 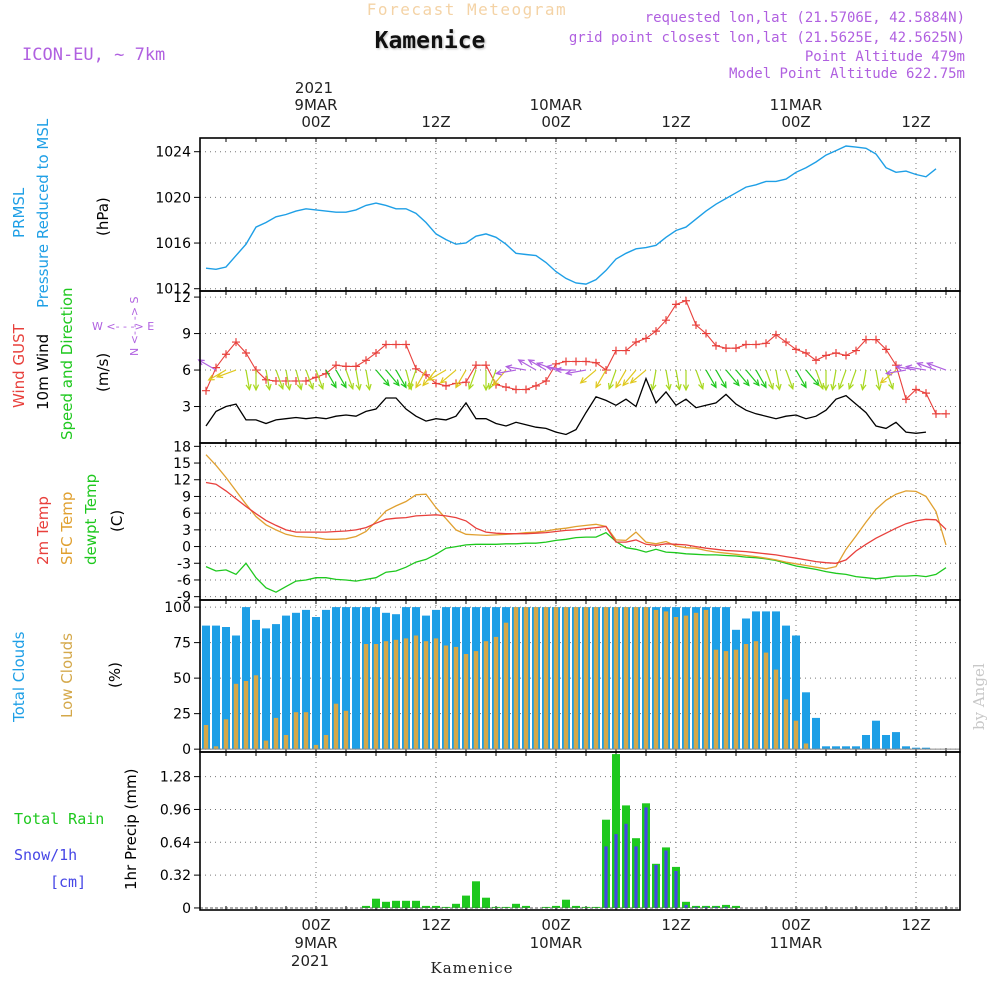 What do you see at coordinates (173, 198) in the screenshot?
I see `y-tick-label: 1020` at bounding box center [173, 198].